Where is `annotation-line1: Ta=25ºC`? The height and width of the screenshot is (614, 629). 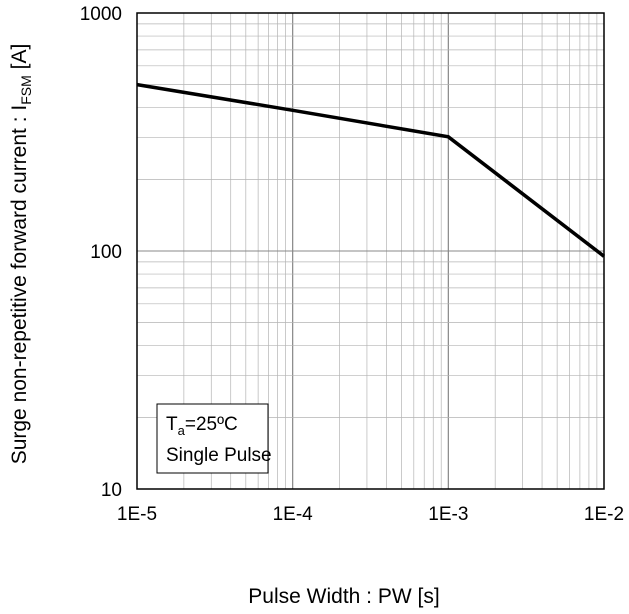 annotation-line1: Ta=25ºC is located at coordinates (202, 426).